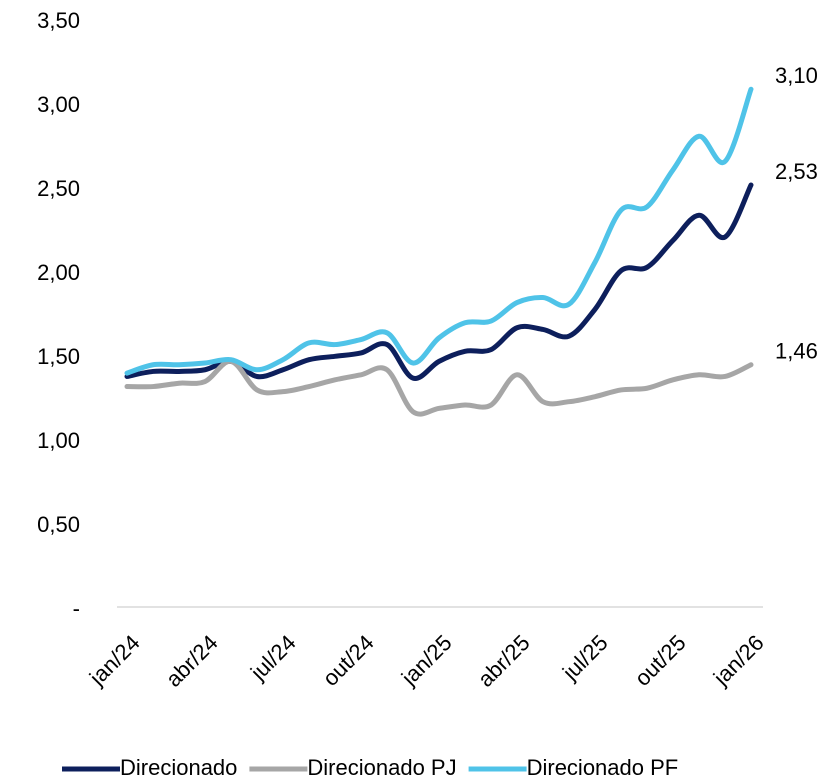 The height and width of the screenshot is (781, 840). Describe the element at coordinates (58, 356) in the screenshot. I see `y-tick-label: 1,50` at that location.